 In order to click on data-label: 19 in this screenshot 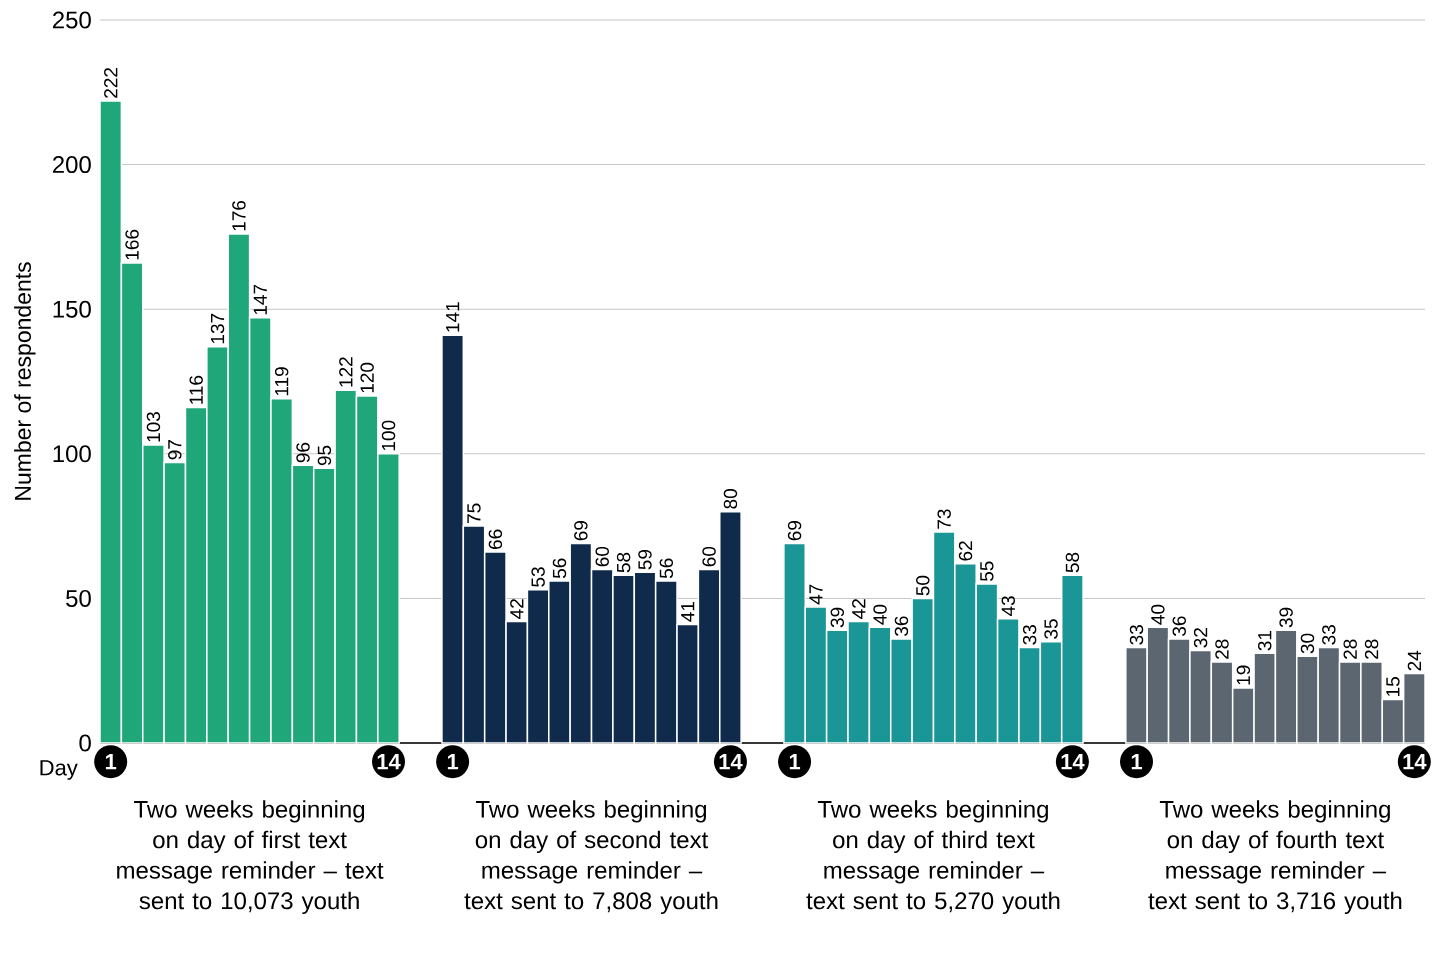, I will do `click(1243, 675)`.